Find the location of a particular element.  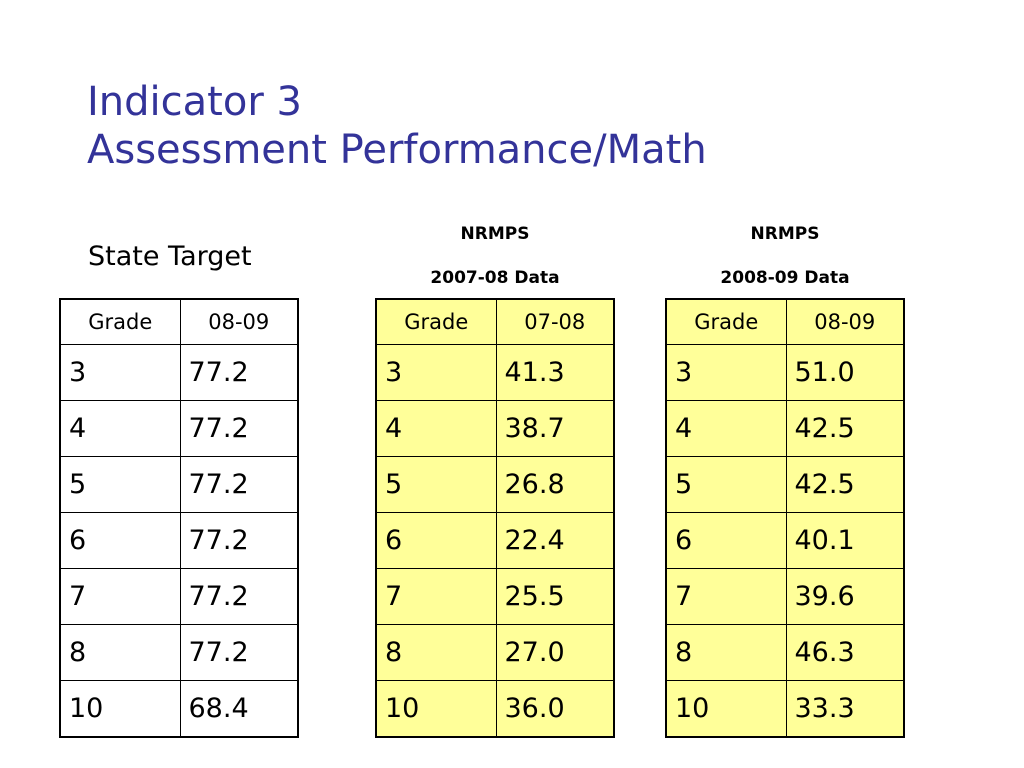

slide-title: Indicator 3 Assessment Performance/Math is located at coordinates (397, 126).